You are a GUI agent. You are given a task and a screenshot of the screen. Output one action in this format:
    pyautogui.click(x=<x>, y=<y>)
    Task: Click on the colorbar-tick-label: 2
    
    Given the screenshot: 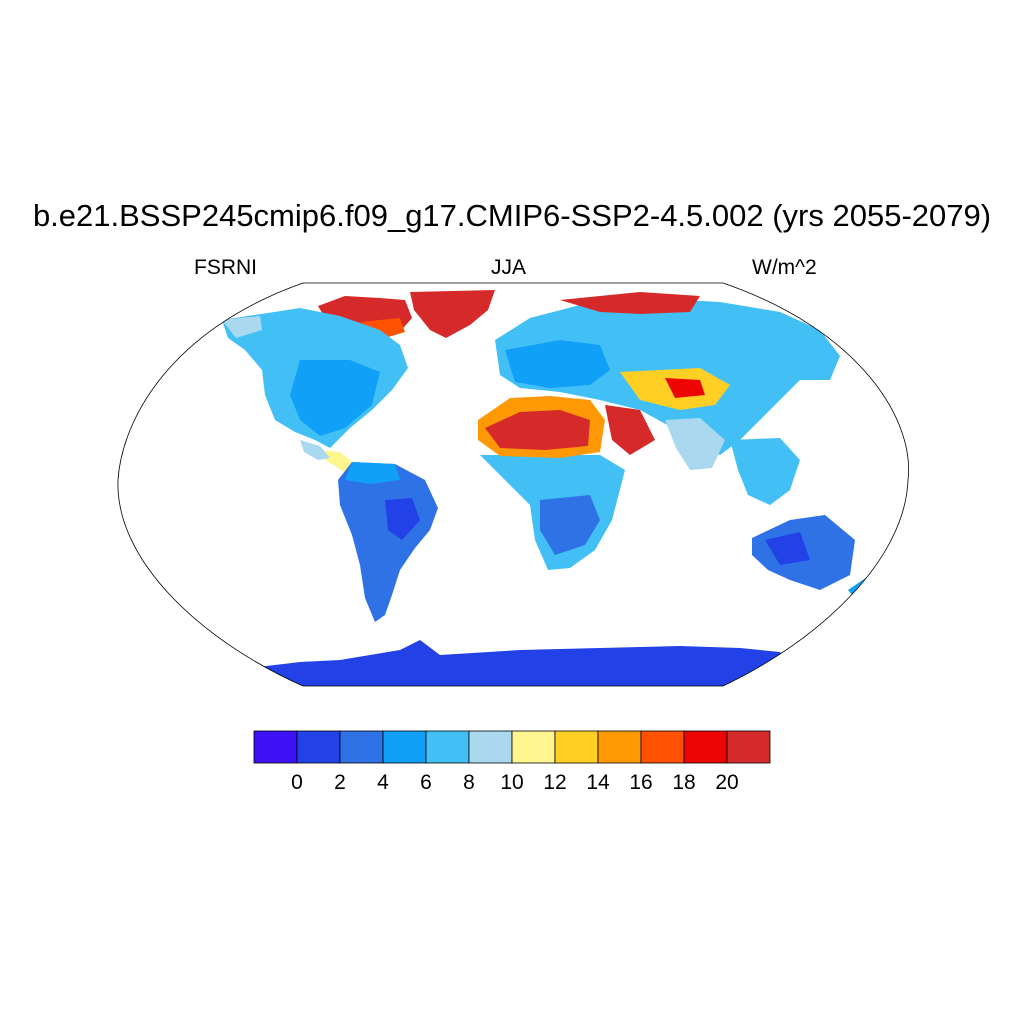 What is the action you would take?
    pyautogui.click(x=340, y=782)
    